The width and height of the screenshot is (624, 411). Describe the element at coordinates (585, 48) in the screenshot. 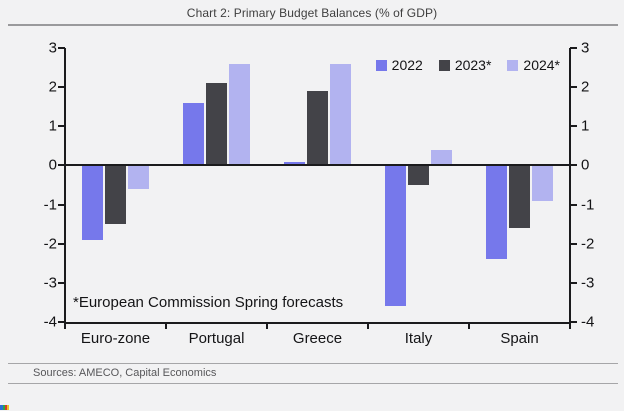

I see `y-axis-label-right: 3` at that location.